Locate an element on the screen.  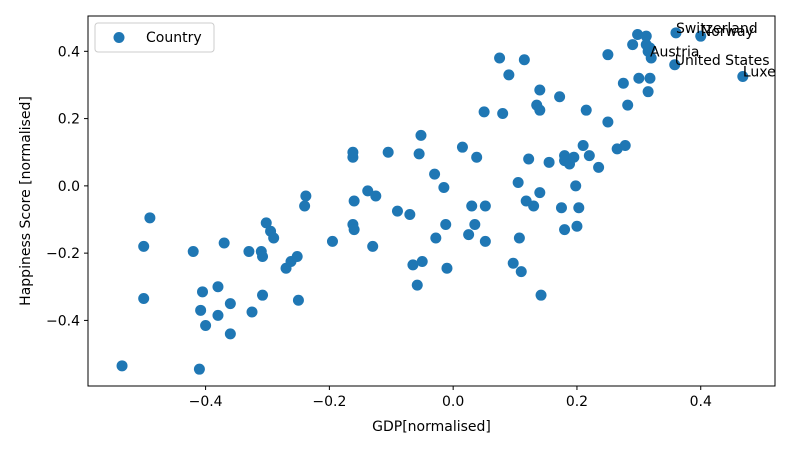
x-axis-label: GDP[normalised] is located at coordinates (431, 427).